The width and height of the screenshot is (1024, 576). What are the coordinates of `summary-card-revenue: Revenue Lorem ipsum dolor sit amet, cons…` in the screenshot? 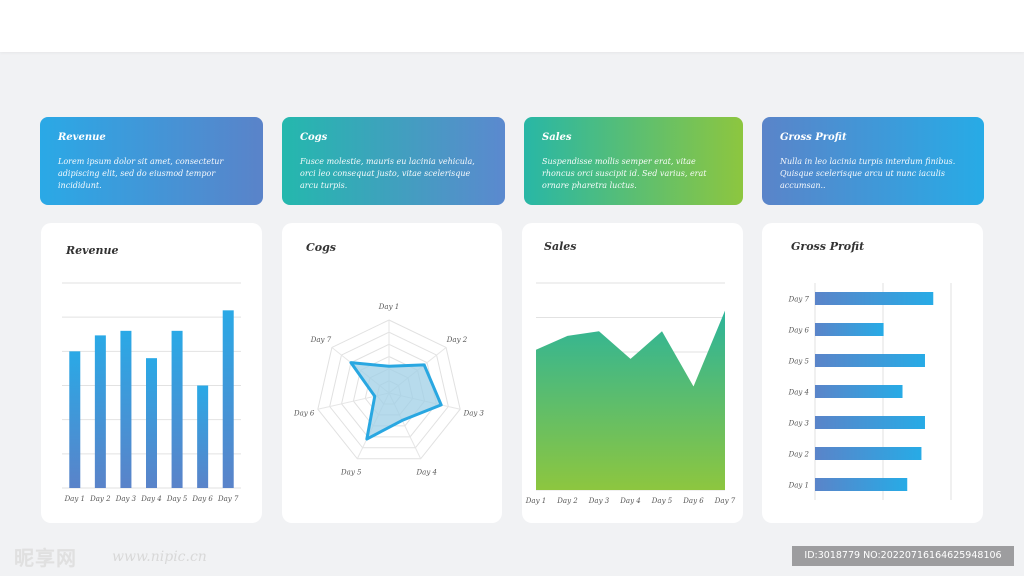 It's located at (151, 161).